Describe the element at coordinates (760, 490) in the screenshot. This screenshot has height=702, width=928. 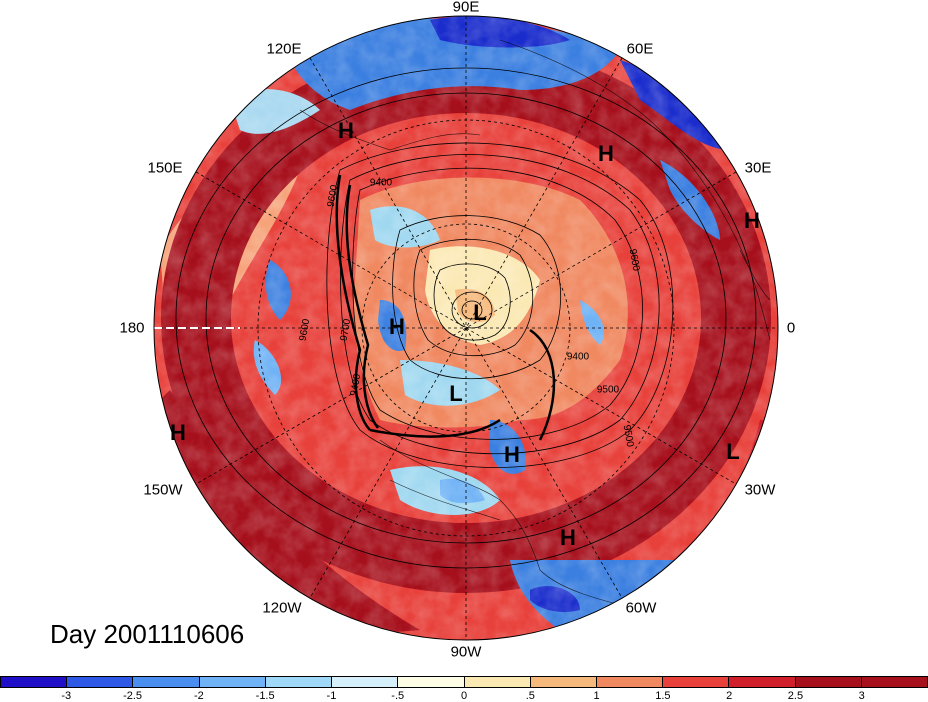
I see `lon-label-30w: 30W` at that location.